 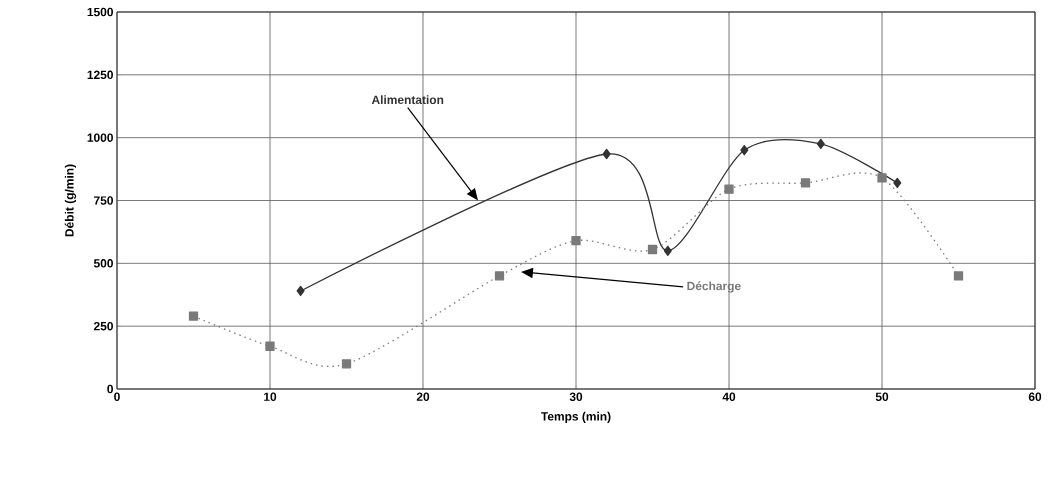 I want to click on y-axis-title: Débit (g/min), so click(x=70, y=200).